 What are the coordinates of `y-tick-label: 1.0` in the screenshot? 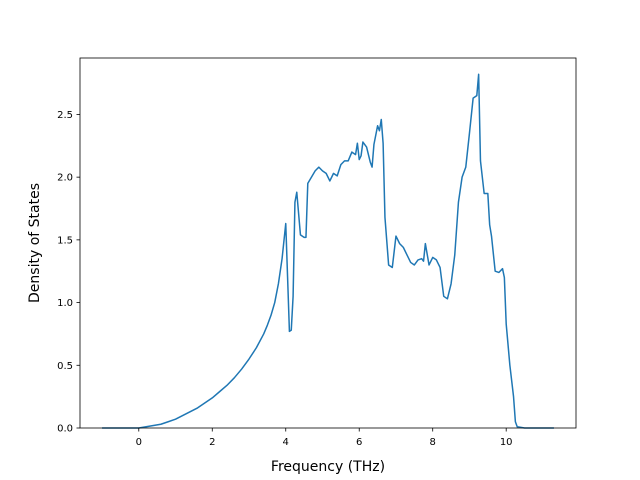 It's located at (65, 303).